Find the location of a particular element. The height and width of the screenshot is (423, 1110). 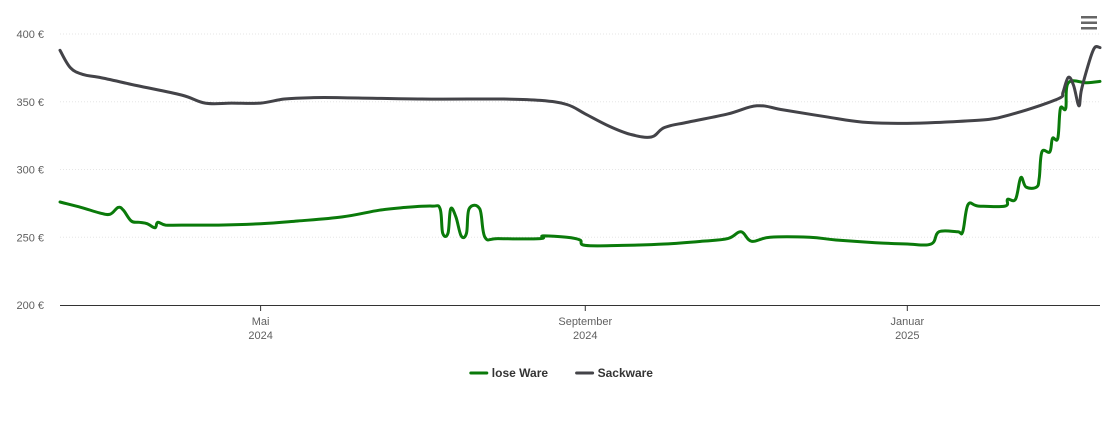

y-axis: 200 € 250 € 300 € 350 € 400 € is located at coordinates (30, 170).